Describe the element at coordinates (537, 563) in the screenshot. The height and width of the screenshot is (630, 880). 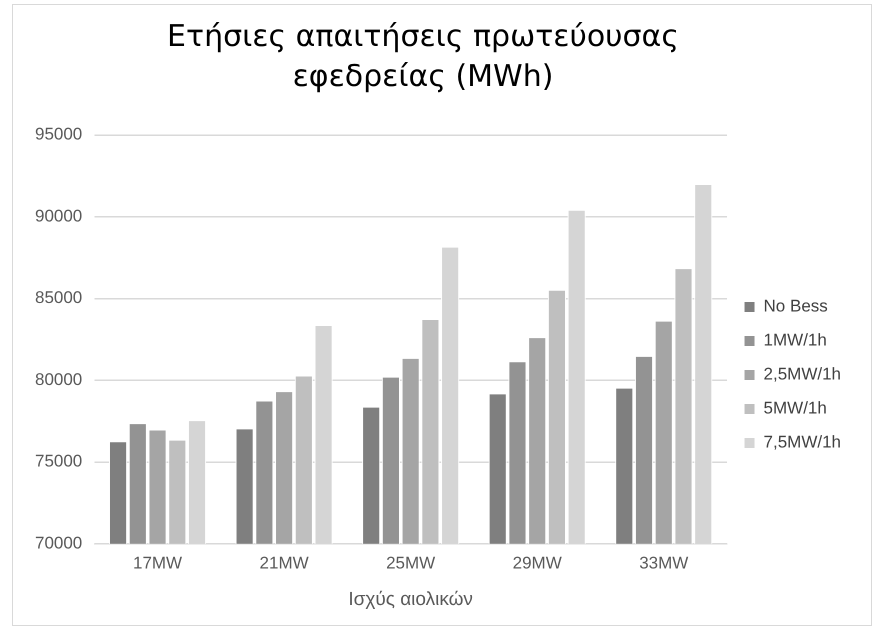
I see `x-tick-label: 29MW` at that location.